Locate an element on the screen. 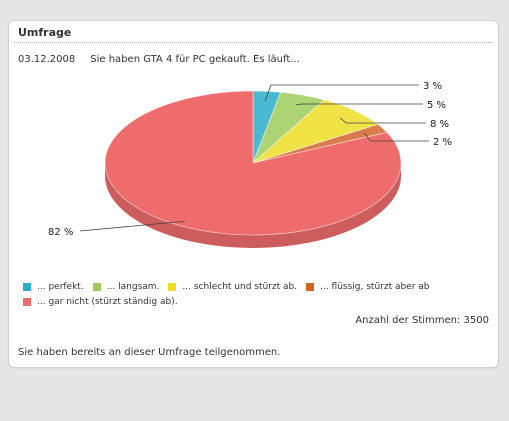 The image size is (509, 421). legend-item-gar-nicht: ... gar nicht (stürzt ständig ab). is located at coordinates (100, 302).